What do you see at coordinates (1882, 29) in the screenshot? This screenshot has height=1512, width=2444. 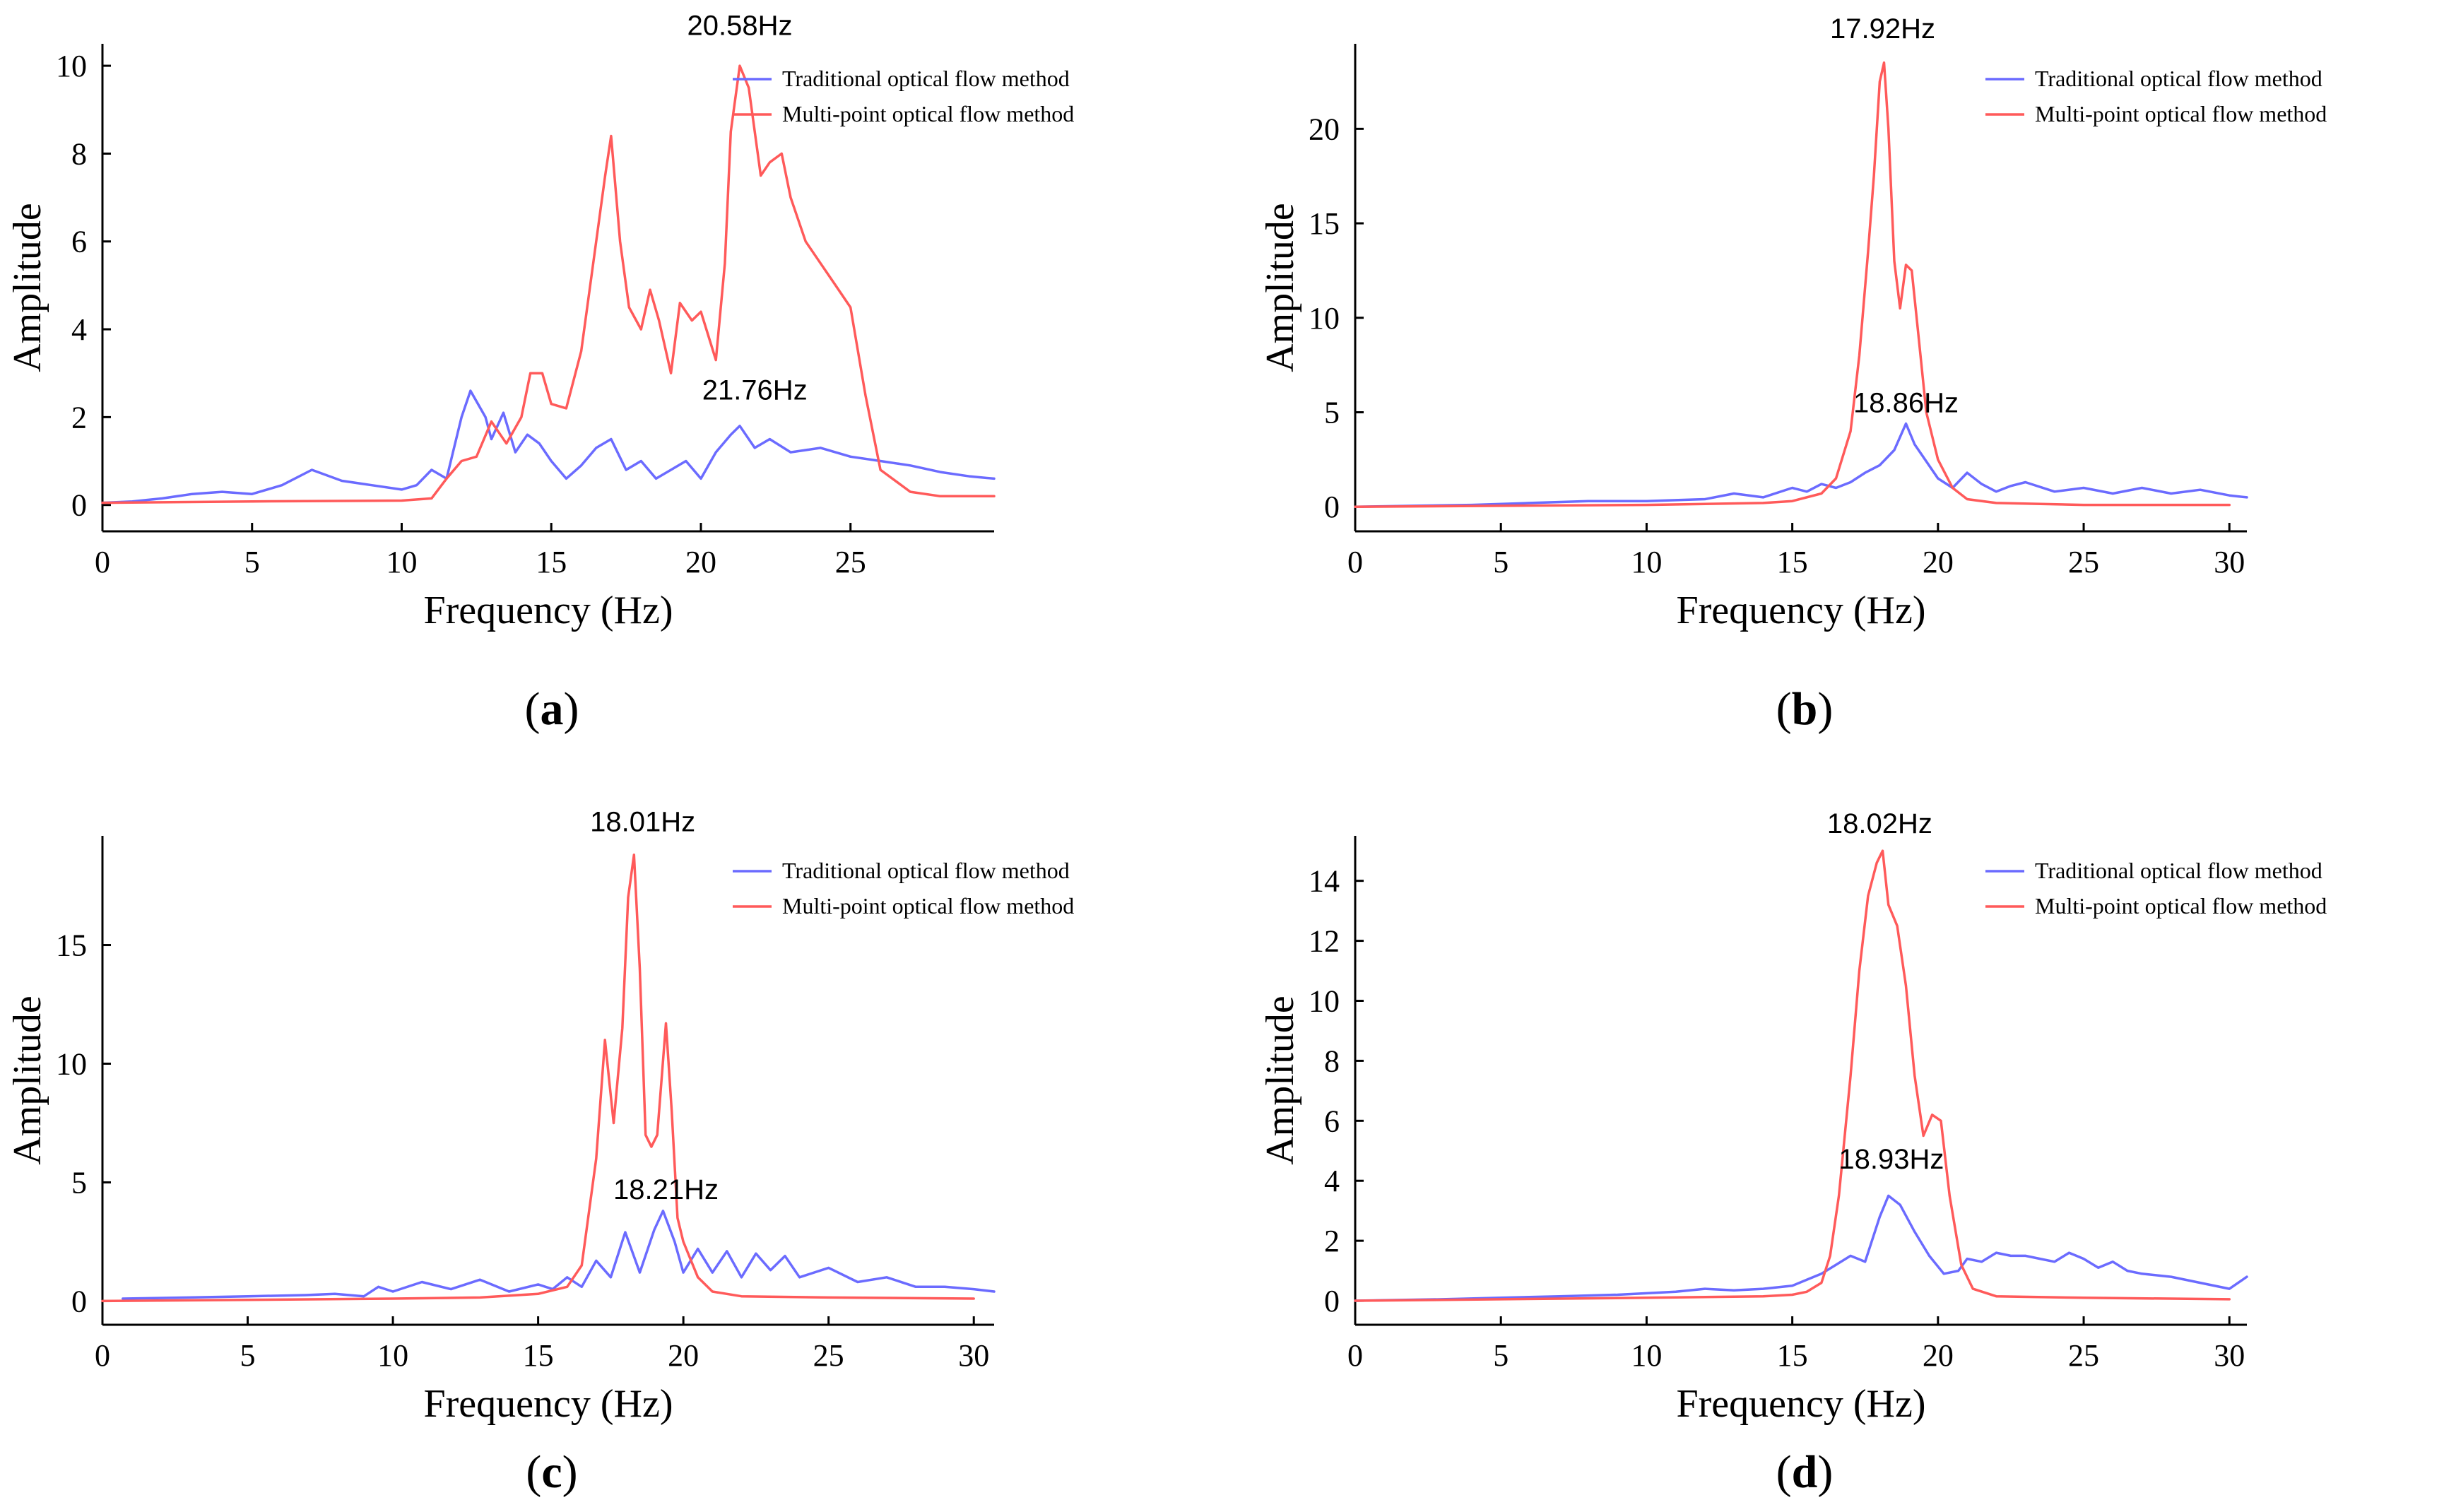 I see `peak-annotation: 17.92Hz` at bounding box center [1882, 29].